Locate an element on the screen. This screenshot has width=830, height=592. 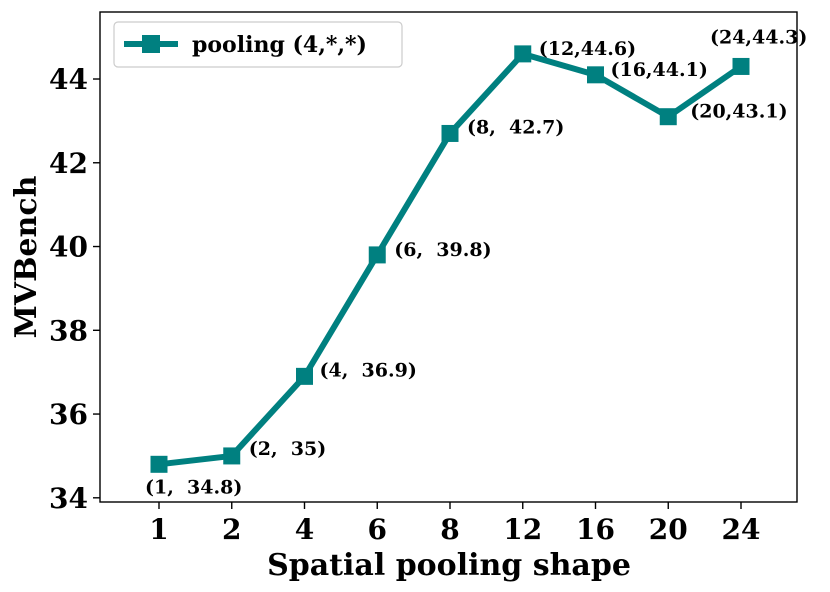
y-tick-label: 42 is located at coordinates (68, 163).